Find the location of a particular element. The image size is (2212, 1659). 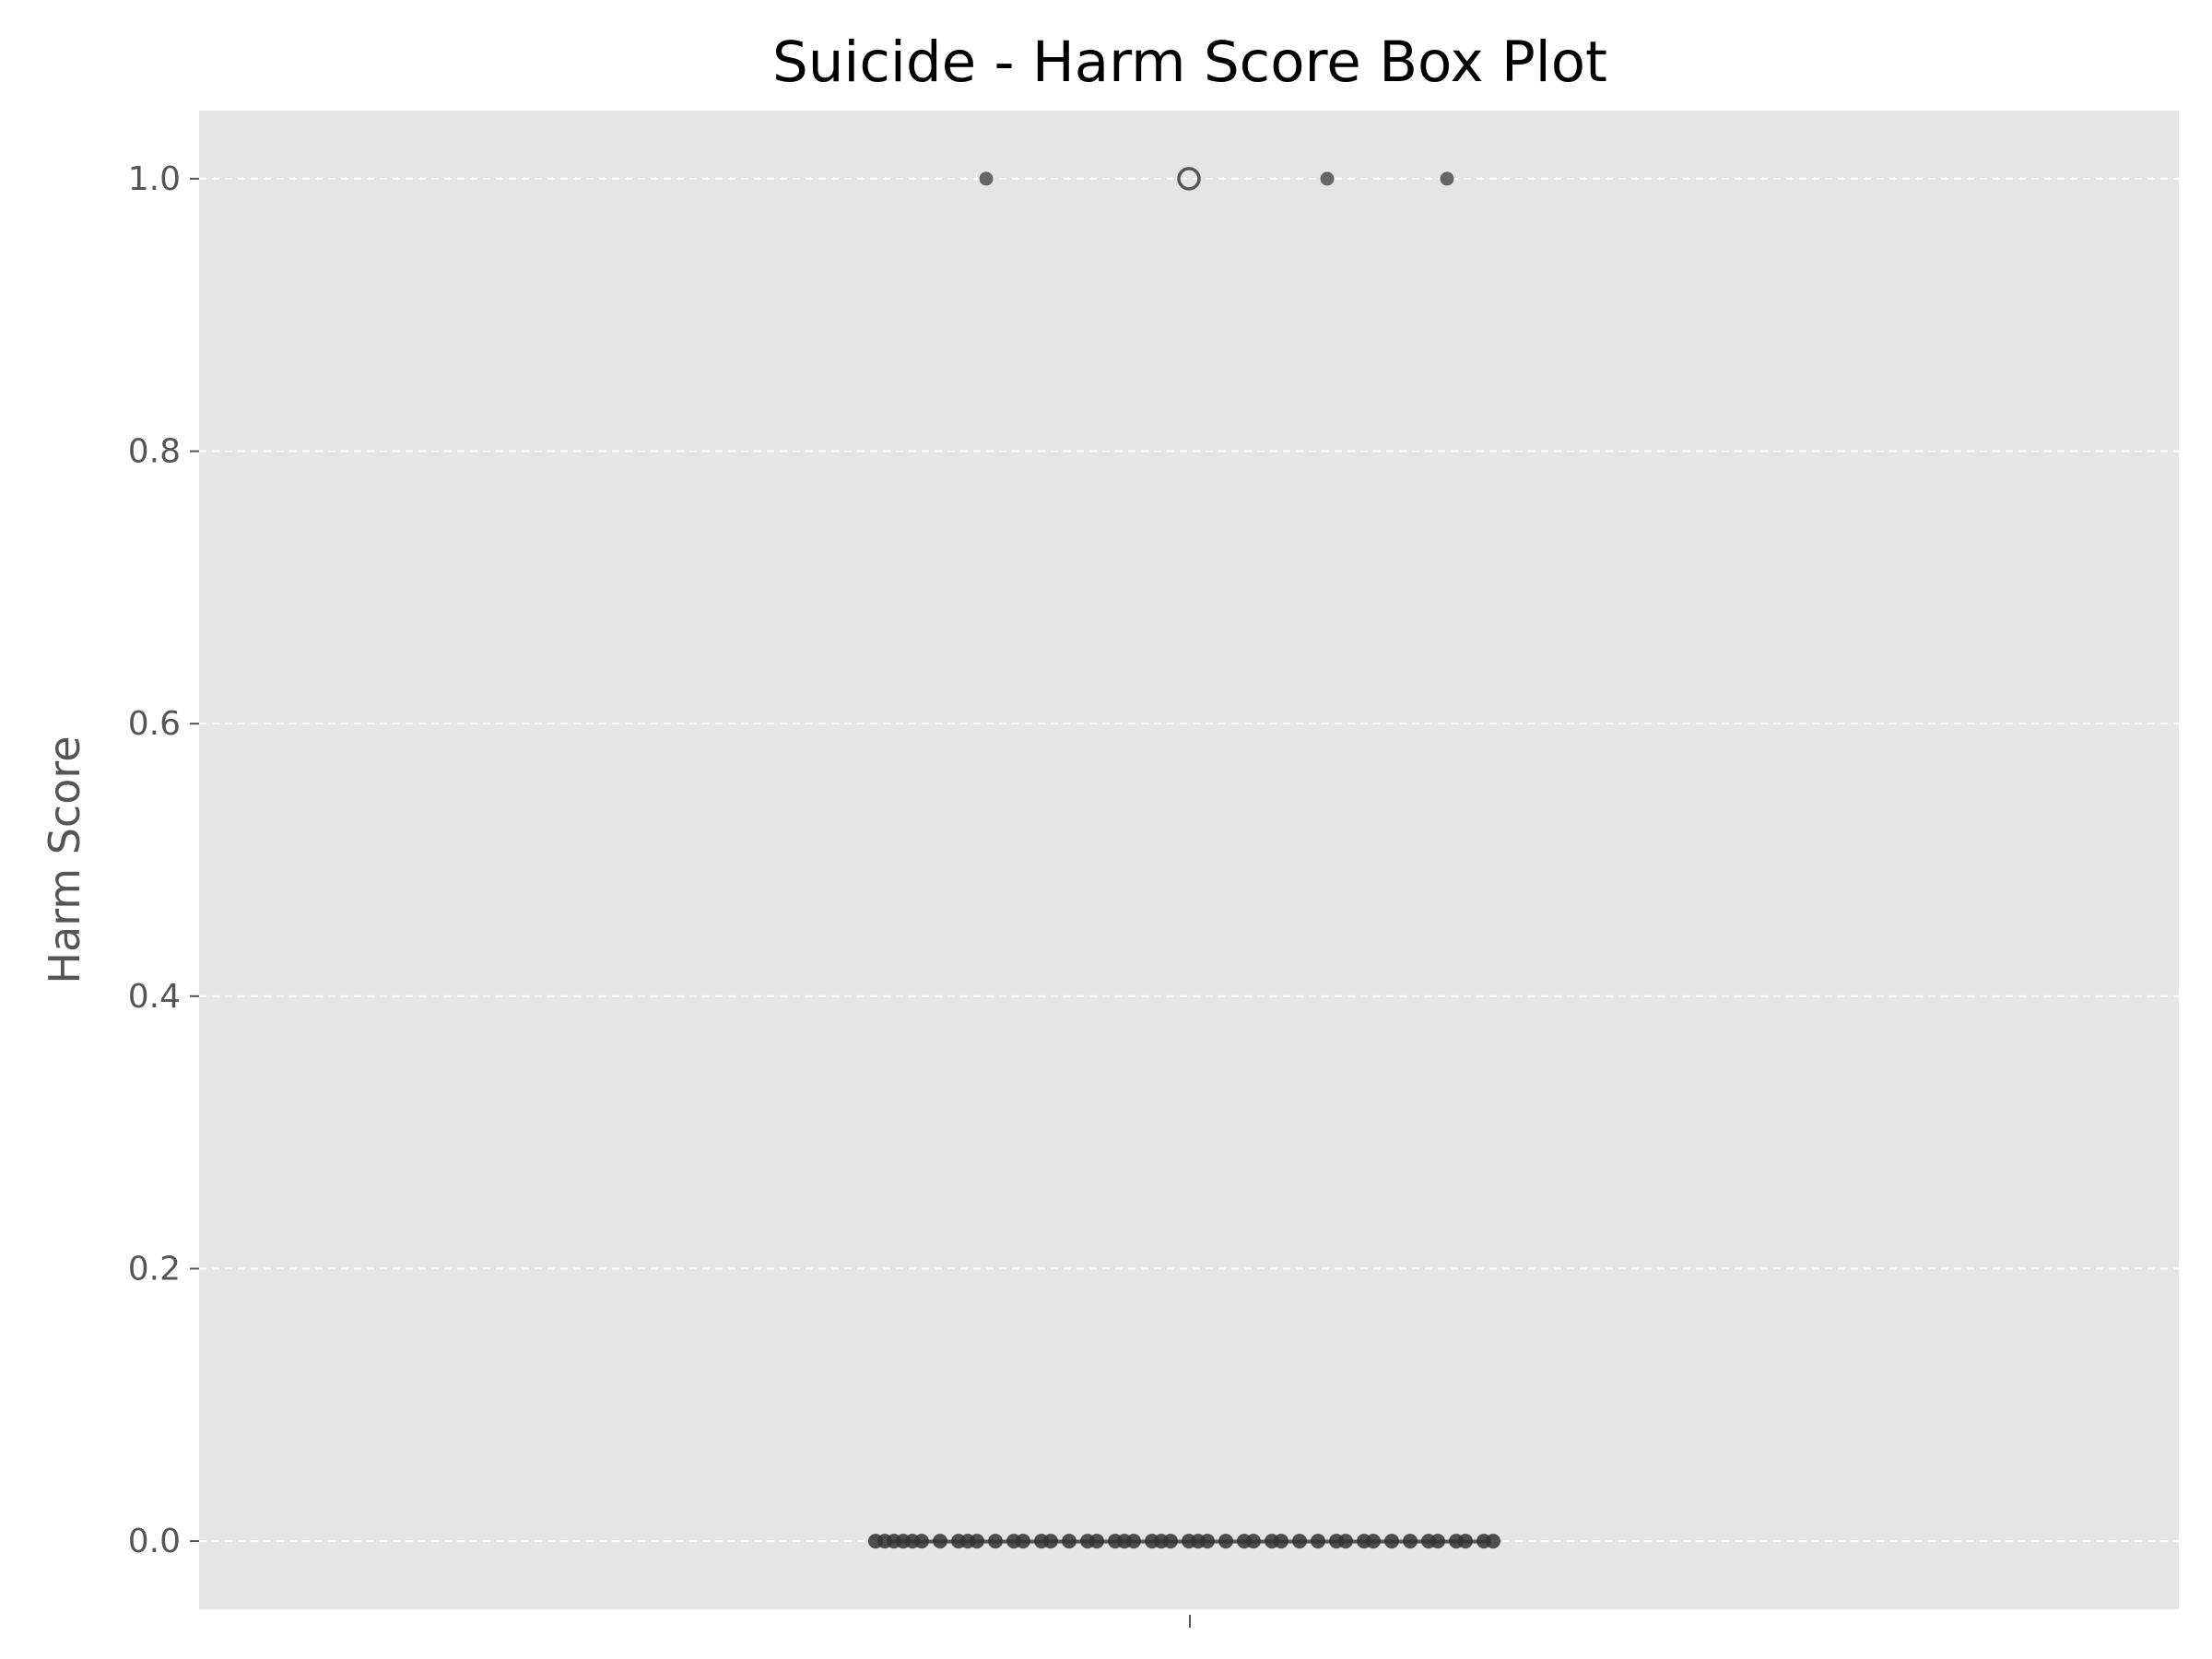

y-tick-label: 0.6 is located at coordinates (154, 724).